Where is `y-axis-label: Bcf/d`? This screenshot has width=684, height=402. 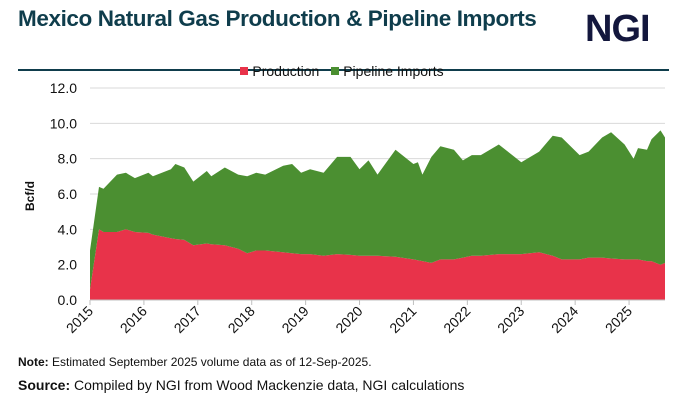
y-axis-label: Bcf/d is located at coordinates (30, 196).